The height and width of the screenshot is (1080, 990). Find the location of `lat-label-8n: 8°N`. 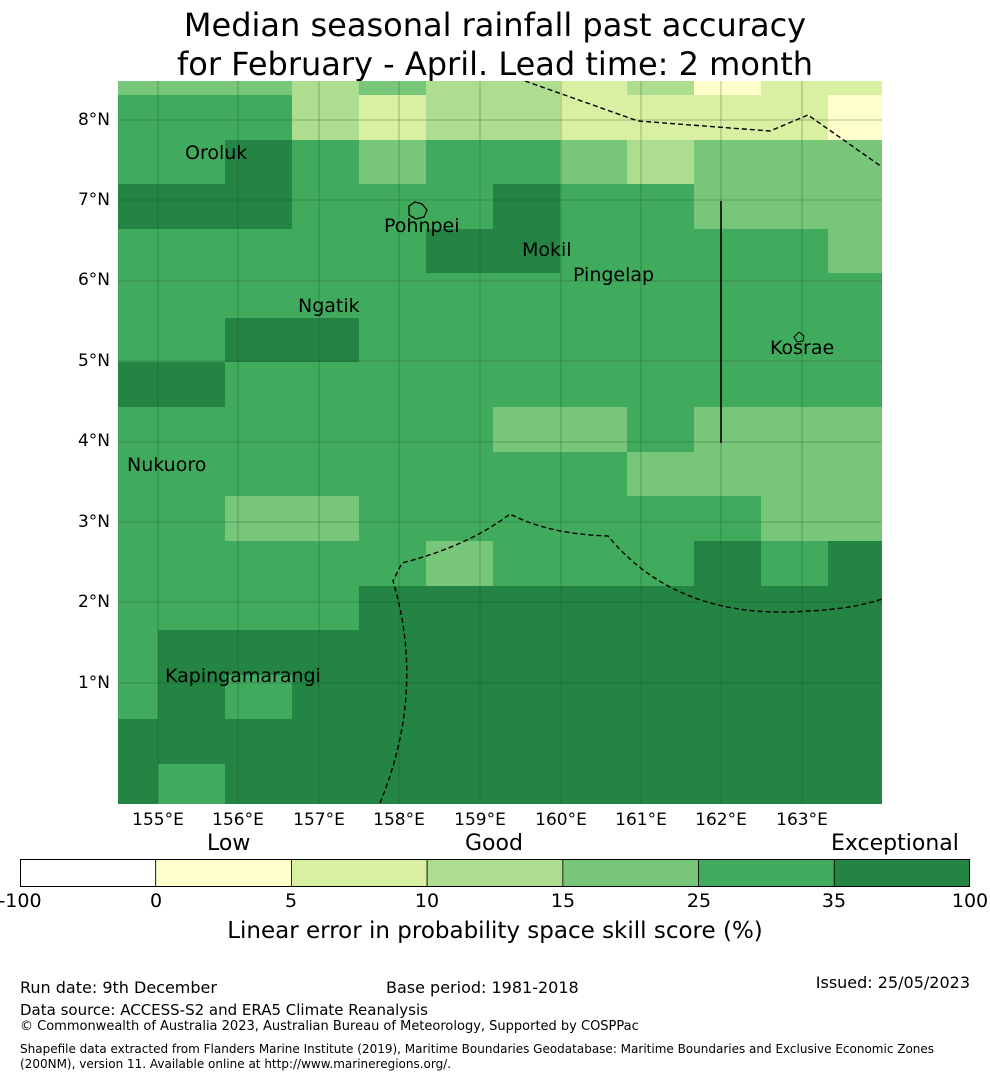

lat-label-8n: 8°N is located at coordinates (93, 120).